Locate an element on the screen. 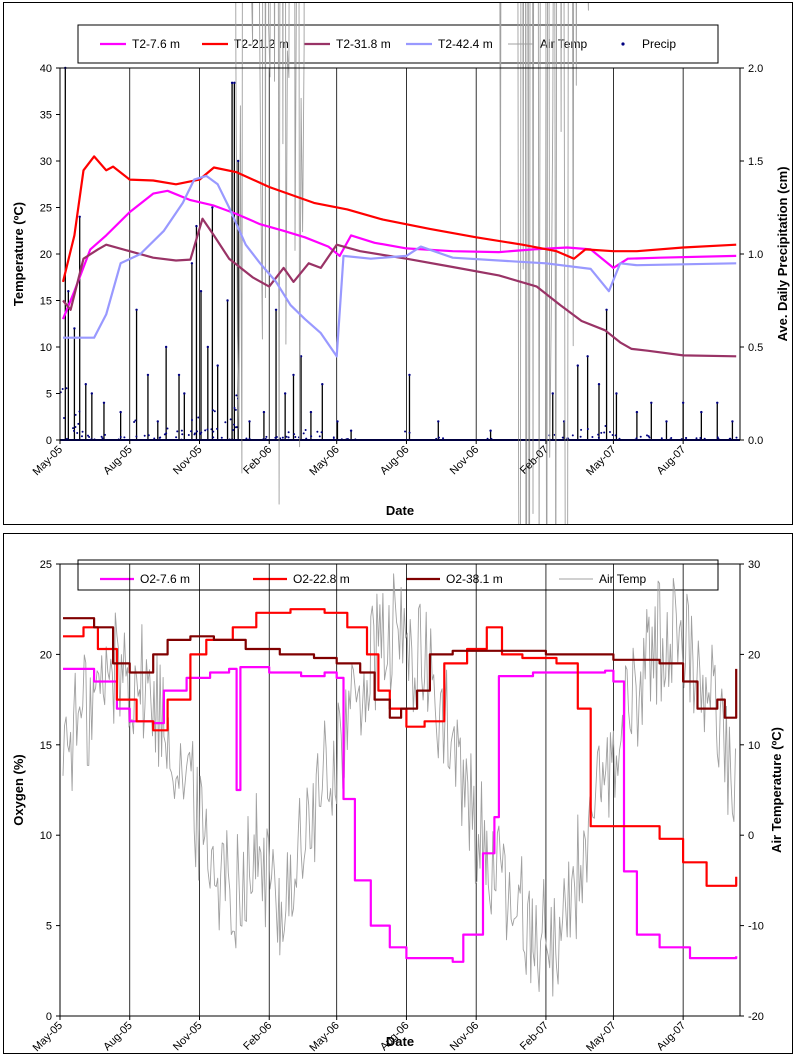 Image resolution: width=796 pixels, height=1057 pixels. series-line-t2-21-2-m is located at coordinates (399, 219).